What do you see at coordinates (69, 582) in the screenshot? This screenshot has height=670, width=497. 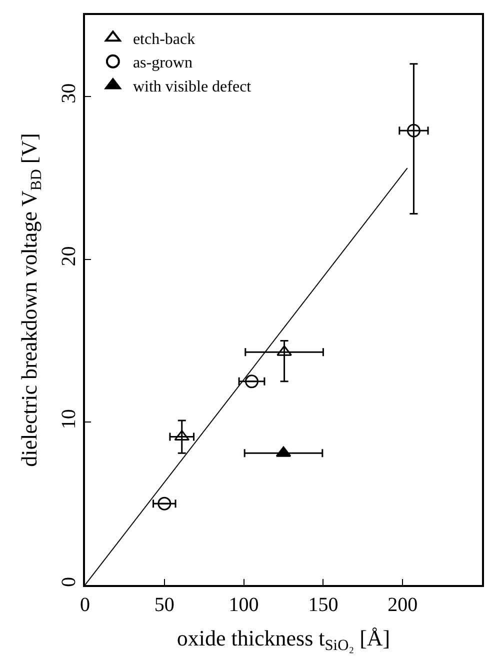 I see `y-tick-label: 0` at bounding box center [69, 582].